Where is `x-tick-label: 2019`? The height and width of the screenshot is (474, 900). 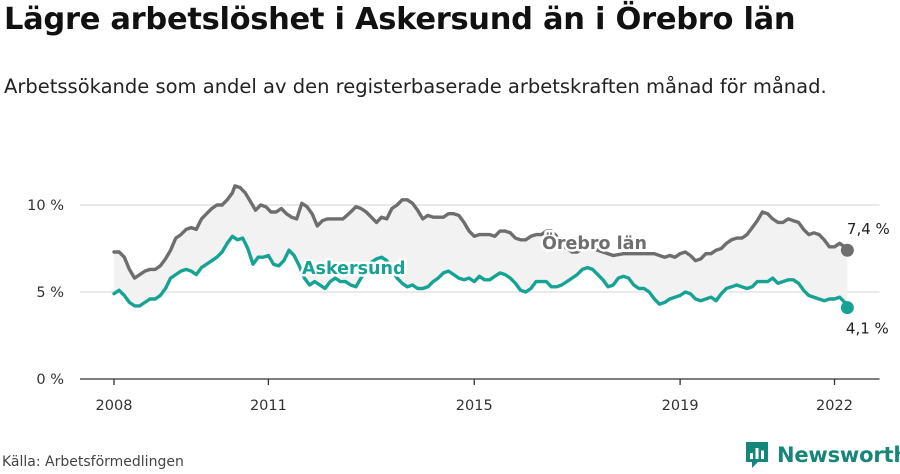 x-tick-label: 2019 is located at coordinates (680, 406).